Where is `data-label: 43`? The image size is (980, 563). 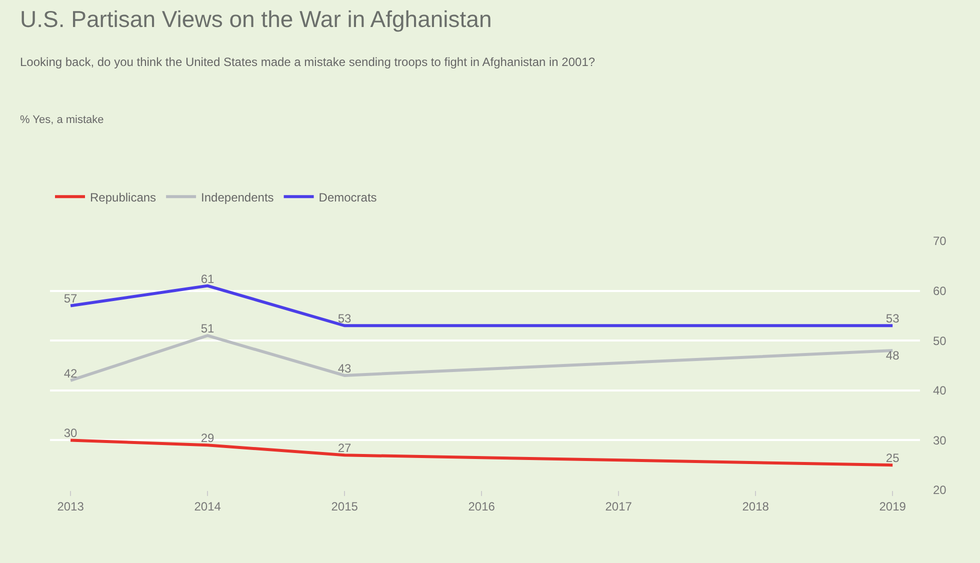
data-label: 43 is located at coordinates (345, 368).